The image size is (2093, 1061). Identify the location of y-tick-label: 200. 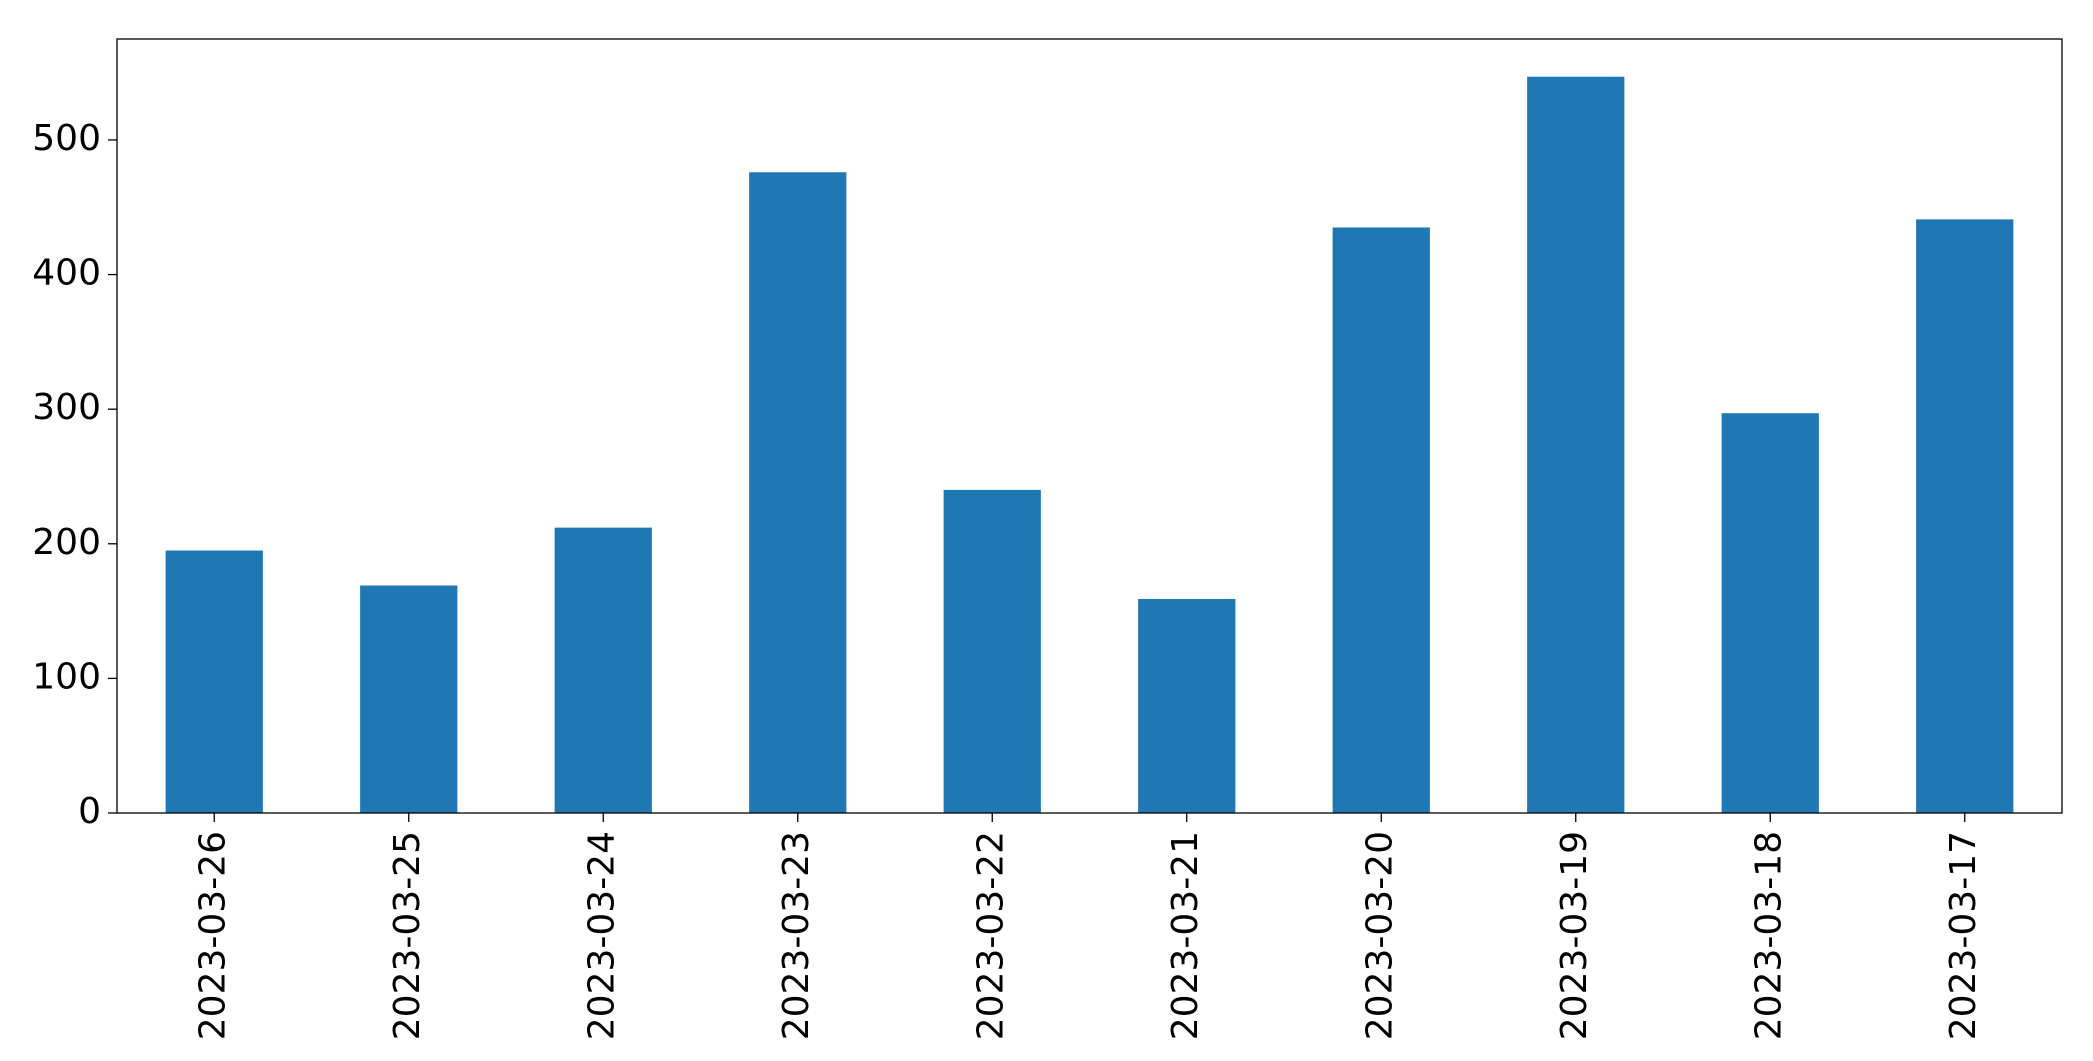
(66, 542).